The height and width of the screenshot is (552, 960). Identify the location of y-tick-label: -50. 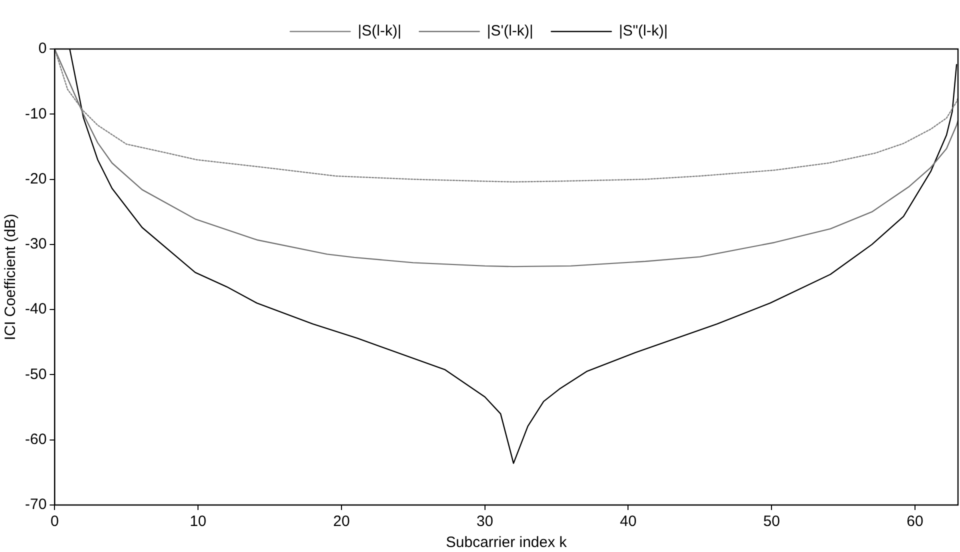
(35, 374).